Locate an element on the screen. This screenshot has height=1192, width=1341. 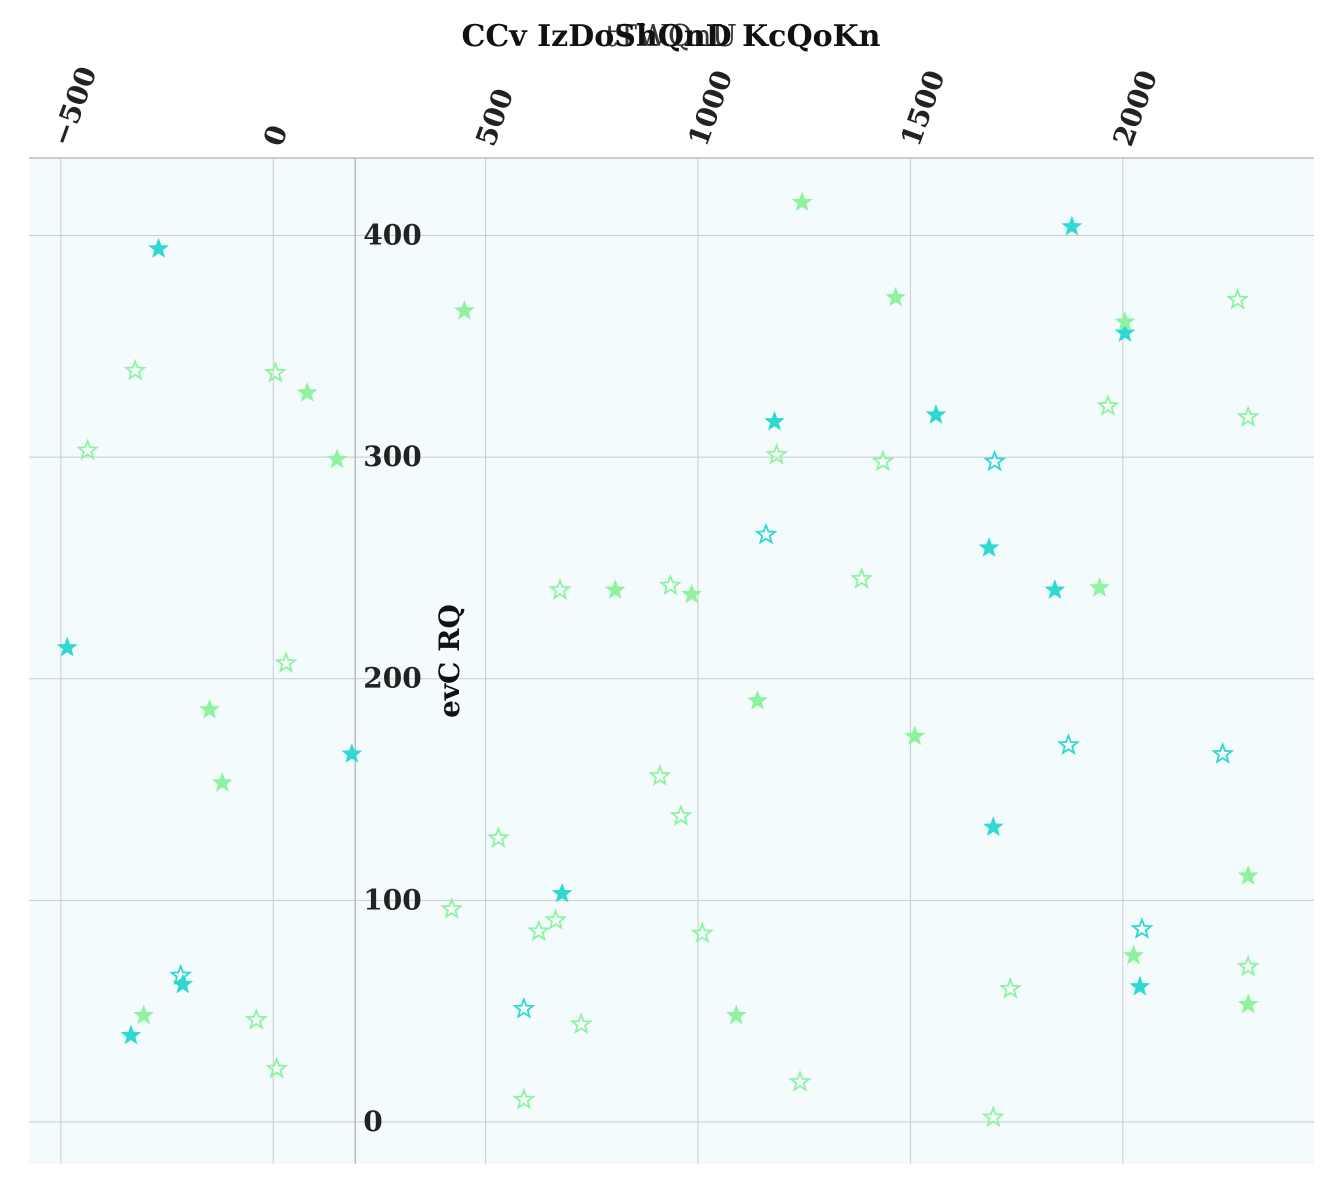
y-tick-label: 0 is located at coordinates (372, 1121).